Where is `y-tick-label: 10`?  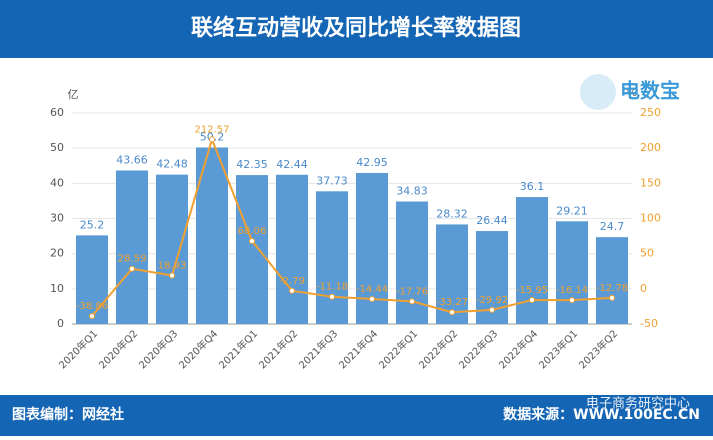
y-tick-label: 10 is located at coordinates (57, 288).